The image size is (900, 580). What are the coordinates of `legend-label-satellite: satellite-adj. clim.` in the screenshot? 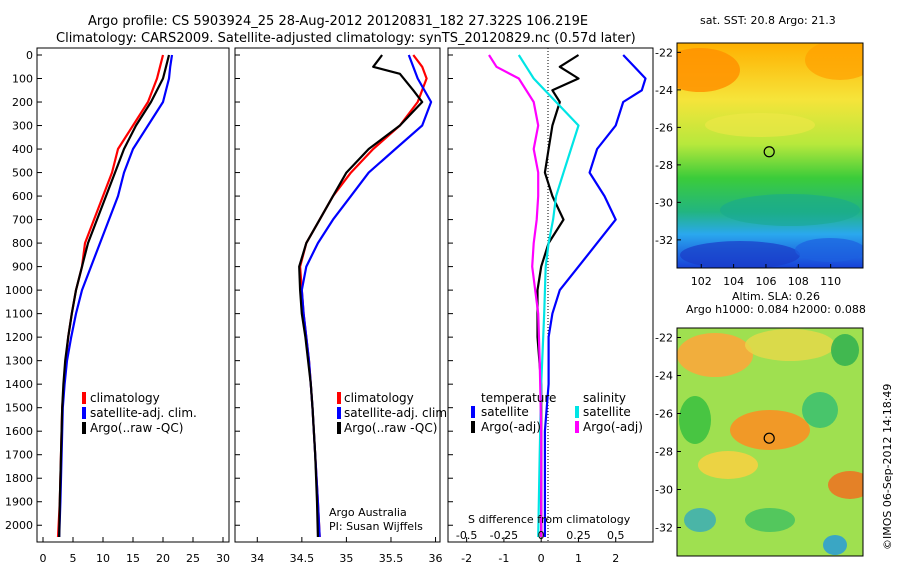 It's located at (143, 413).